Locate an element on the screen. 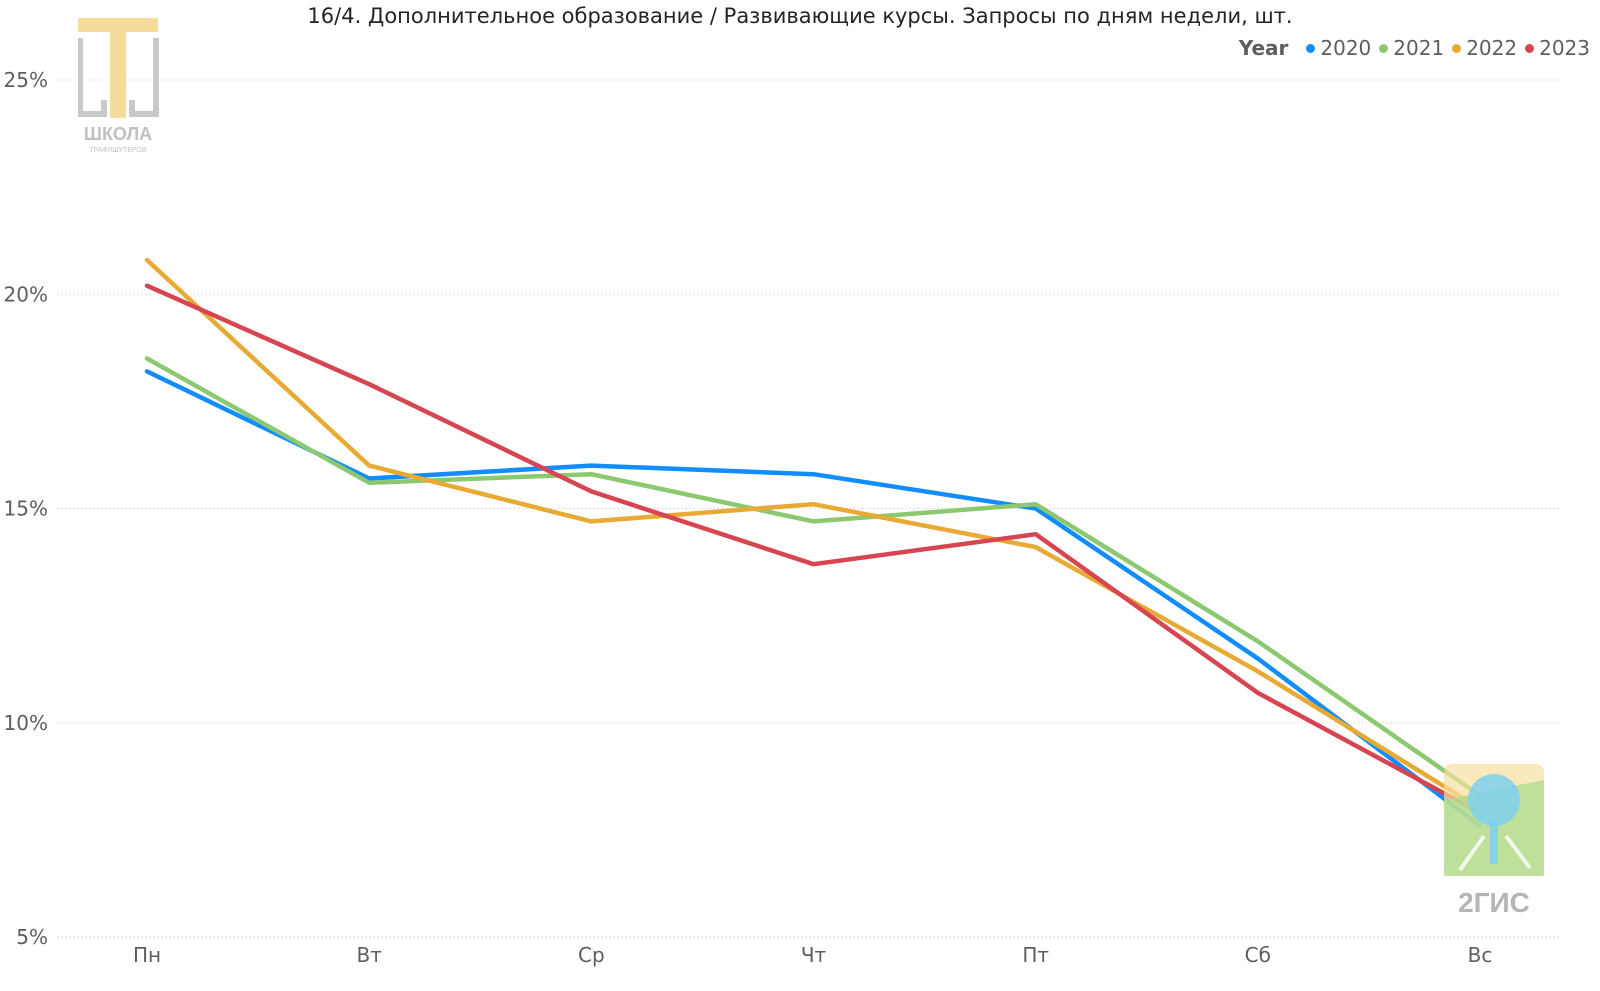 This screenshot has width=1600, height=991. school-logo-subtext: ТРАФЛШУТЕРОВ is located at coordinates (117, 150).